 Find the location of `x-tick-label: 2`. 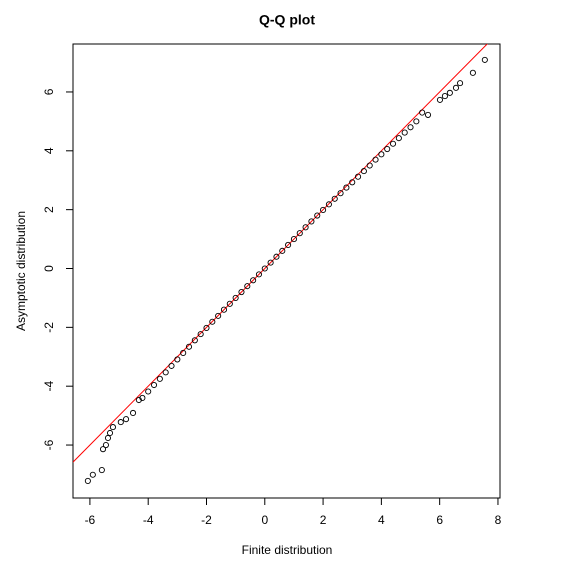

x-tick-label: 2 is located at coordinates (323, 520).